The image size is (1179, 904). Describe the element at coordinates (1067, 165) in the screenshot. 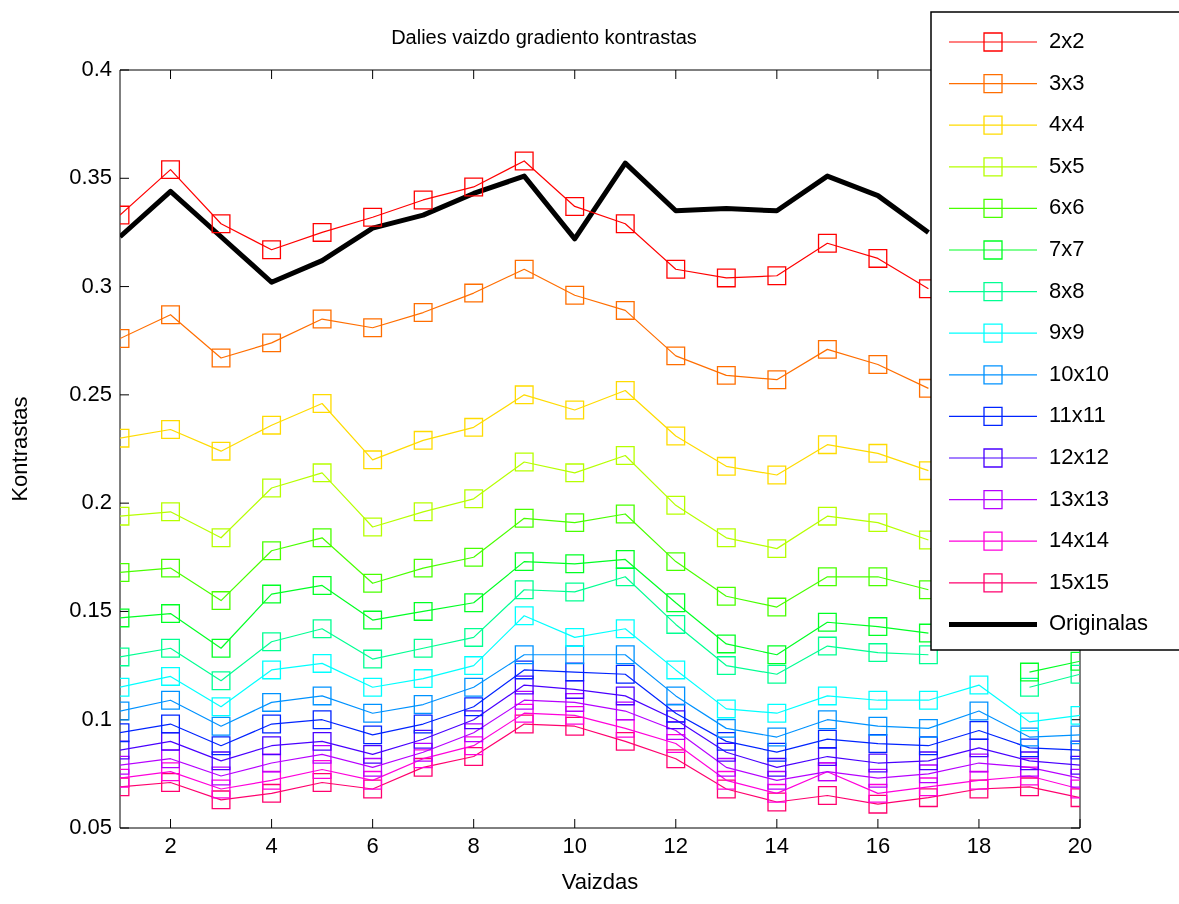

I see `legend-label: 5x5` at that location.